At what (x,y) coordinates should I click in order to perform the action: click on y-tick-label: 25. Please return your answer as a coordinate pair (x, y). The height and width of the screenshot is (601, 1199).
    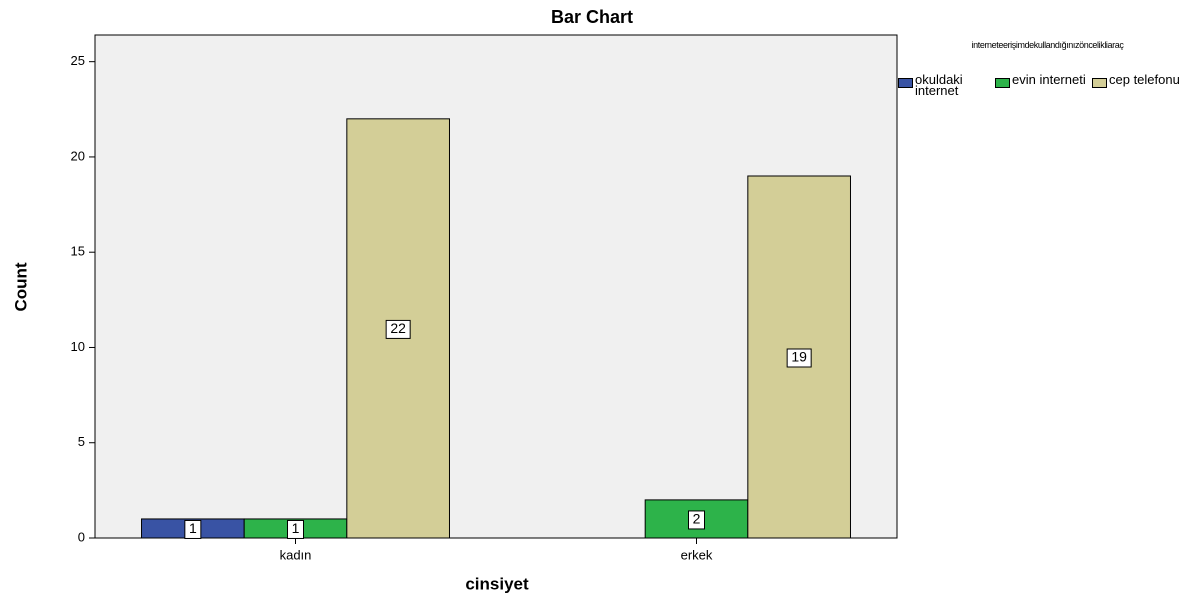
    Looking at the image, I should click on (78, 60).